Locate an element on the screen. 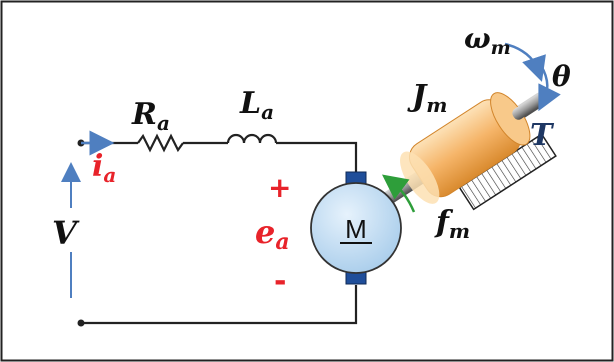  emf-plus-label: + is located at coordinates (279, 187).